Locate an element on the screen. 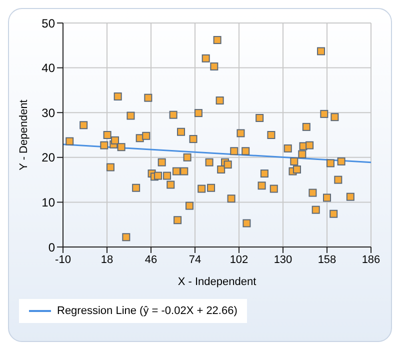  x-tick-label: 102 is located at coordinates (239, 260).